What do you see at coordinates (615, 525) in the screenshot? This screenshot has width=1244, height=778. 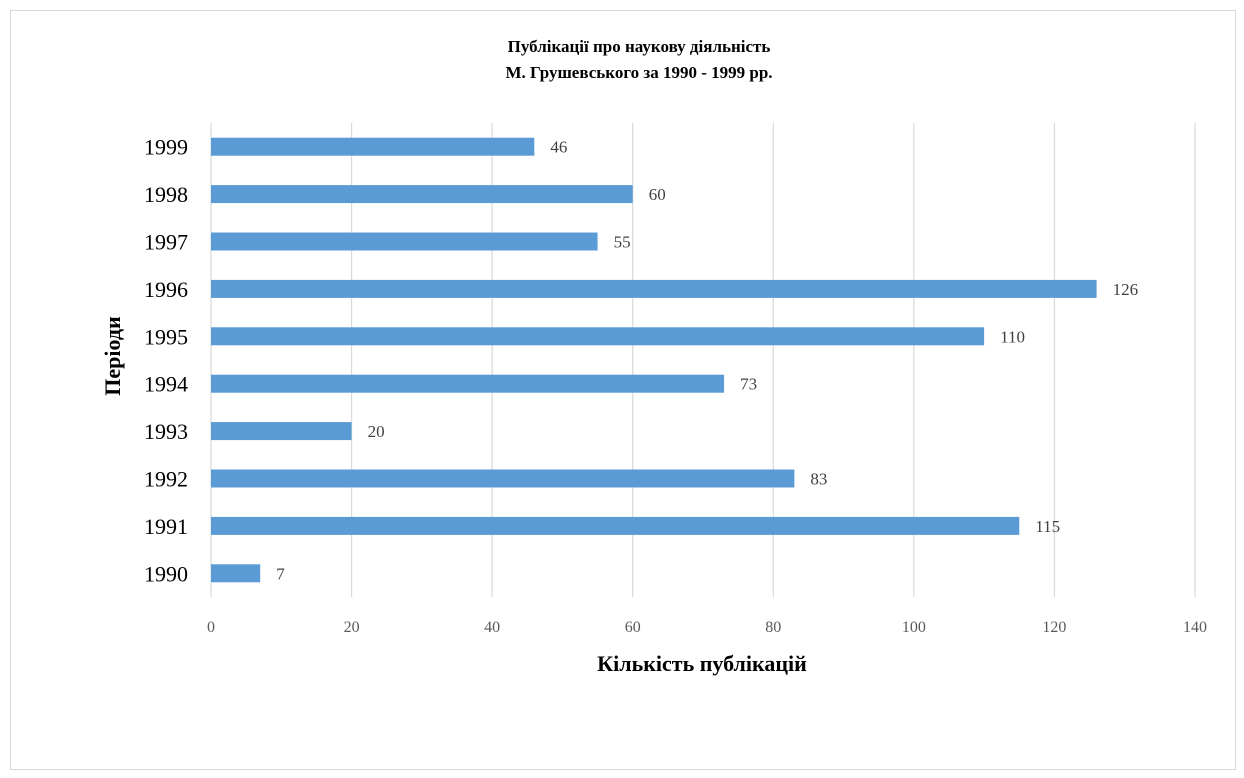 I see `bar-1991` at bounding box center [615, 525].